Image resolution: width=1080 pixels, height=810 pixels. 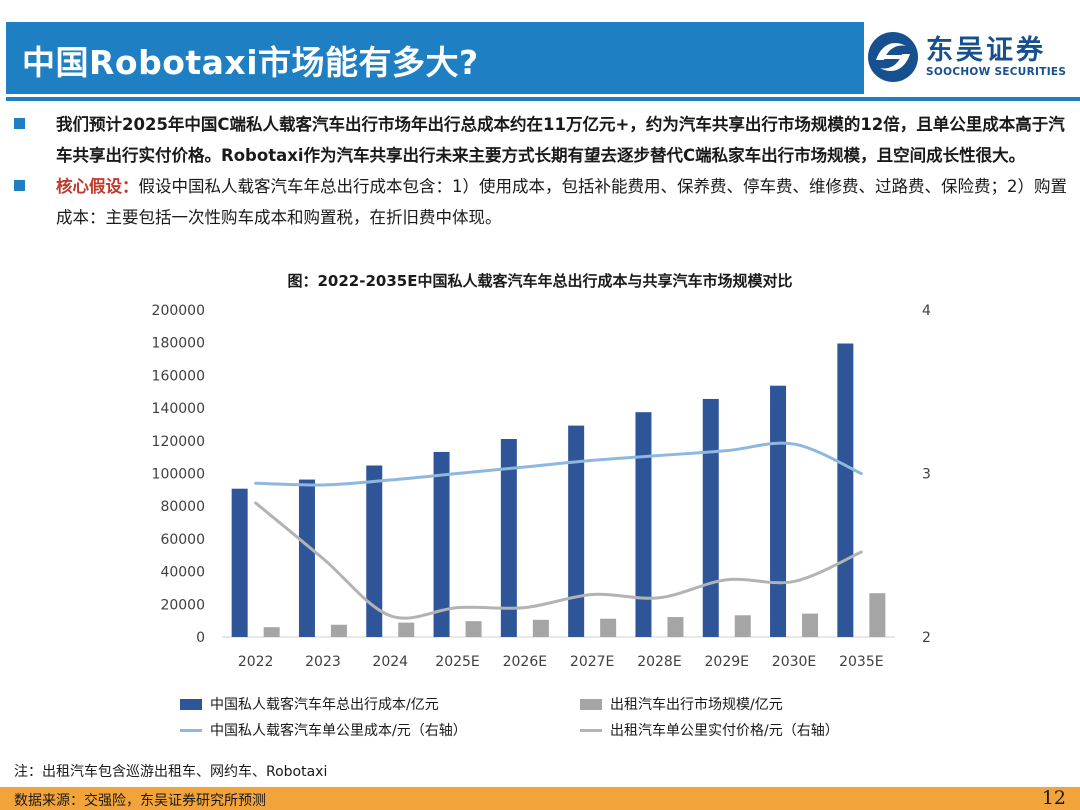 I want to click on x-axis-tick-label: 2026E, so click(x=525, y=662).